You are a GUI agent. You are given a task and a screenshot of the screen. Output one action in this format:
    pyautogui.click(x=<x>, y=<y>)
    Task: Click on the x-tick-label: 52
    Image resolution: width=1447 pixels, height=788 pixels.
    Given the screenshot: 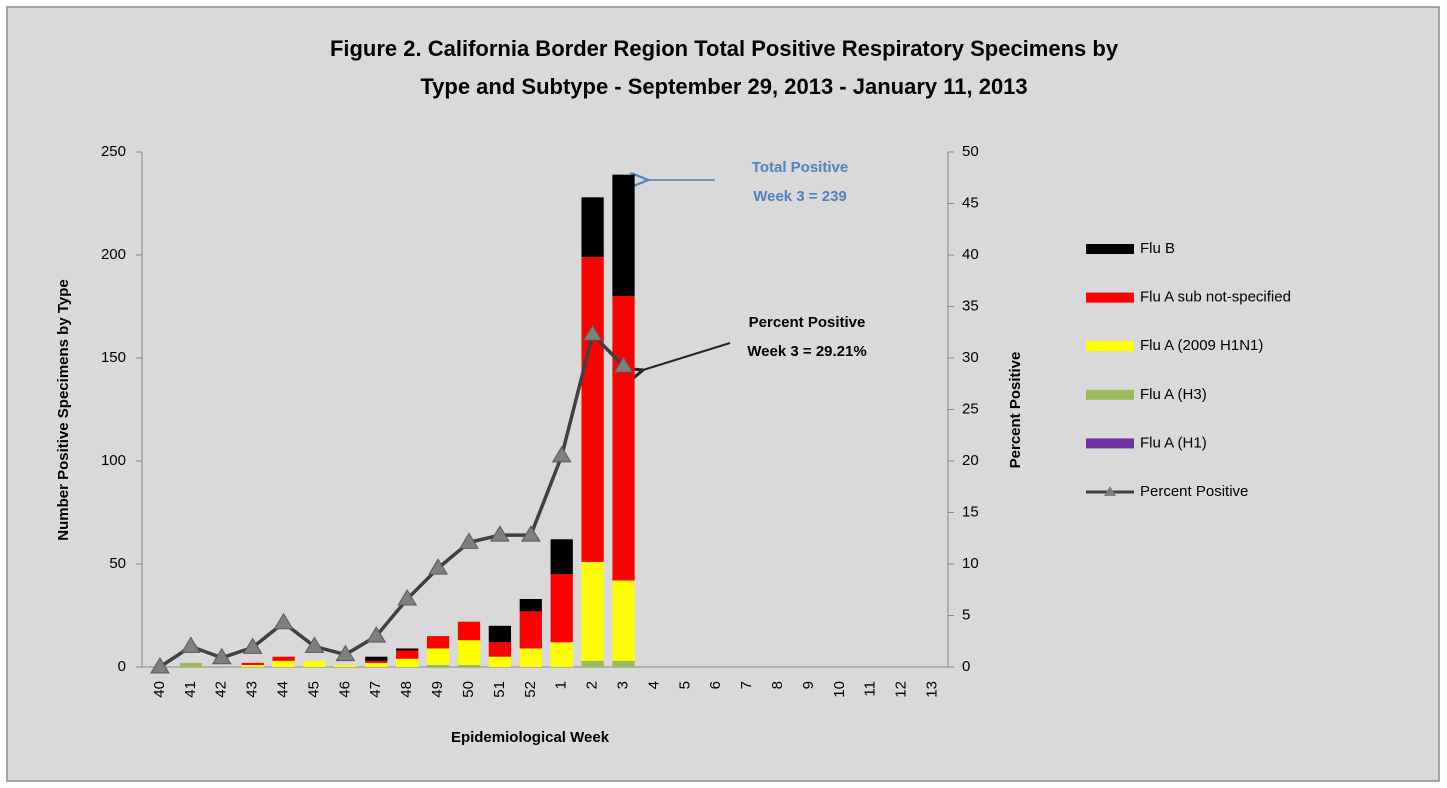 What is the action you would take?
    pyautogui.click(x=530, y=689)
    